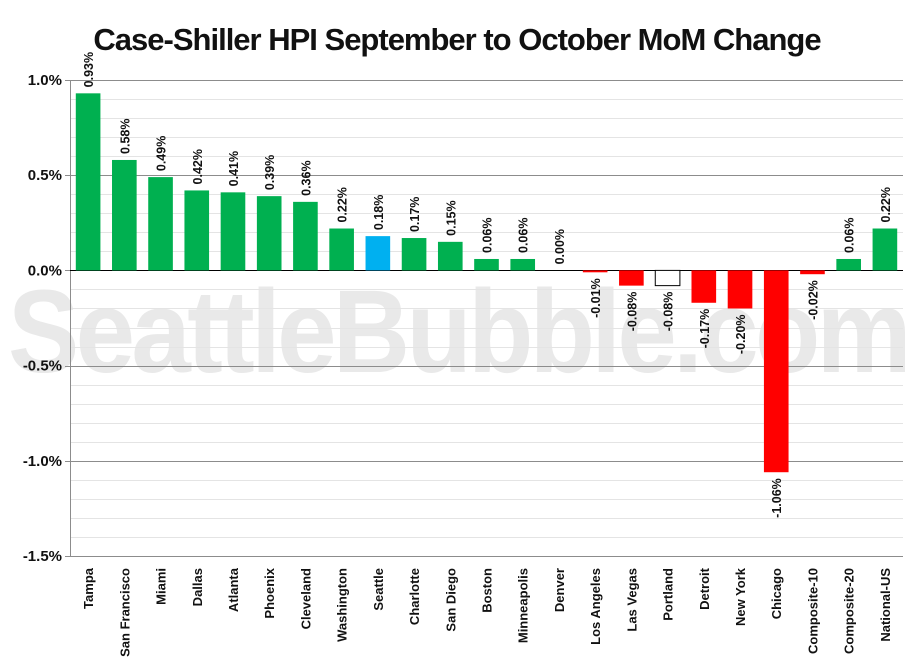 The height and width of the screenshot is (666, 915). Describe the element at coordinates (704, 286) in the screenshot. I see `bar-detroit` at that location.